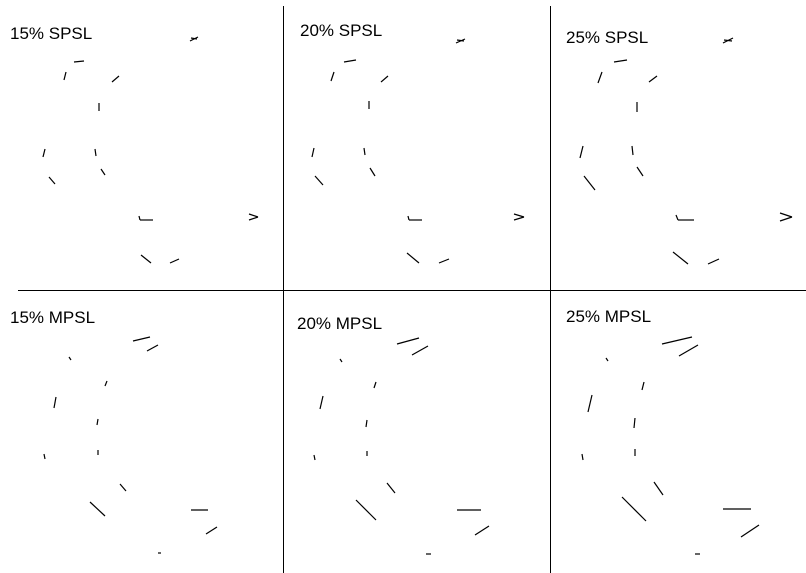 Image resolution: width=806 pixels, height=573 pixels. What do you see at coordinates (150, 150) in the screenshot?
I see `panel-strokes-15-spsl` at bounding box center [150, 150].